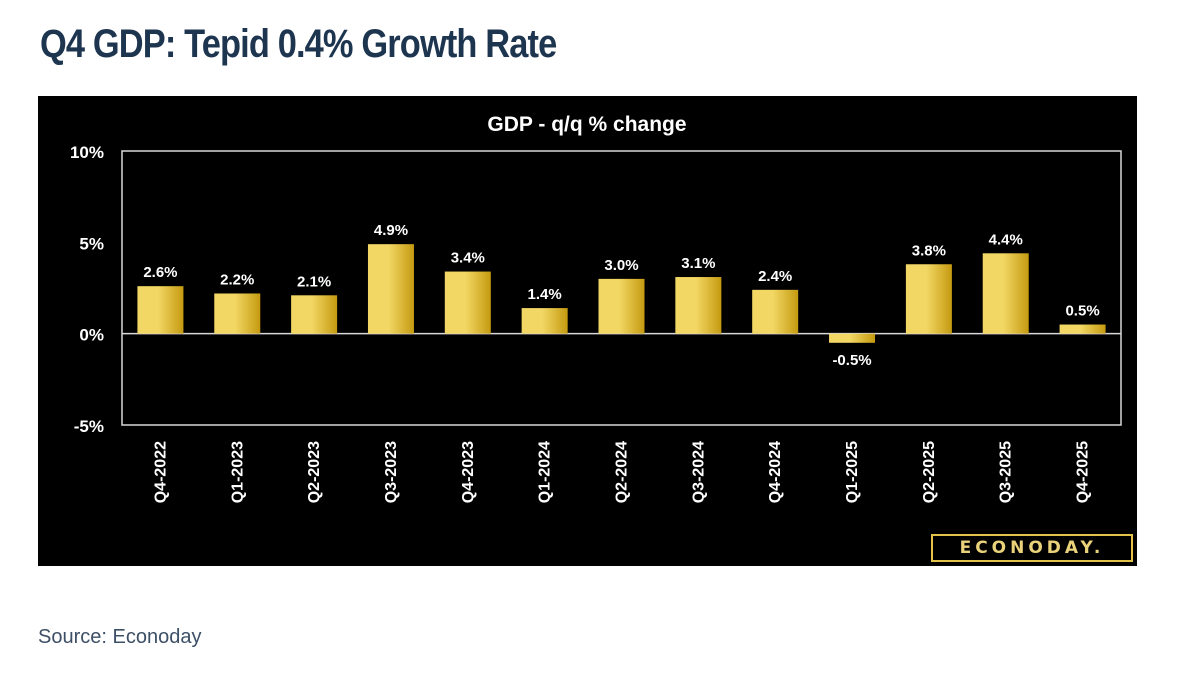 The width and height of the screenshot is (1186, 678). I want to click on x-tick-label: Q1-2023, so click(237, 472).